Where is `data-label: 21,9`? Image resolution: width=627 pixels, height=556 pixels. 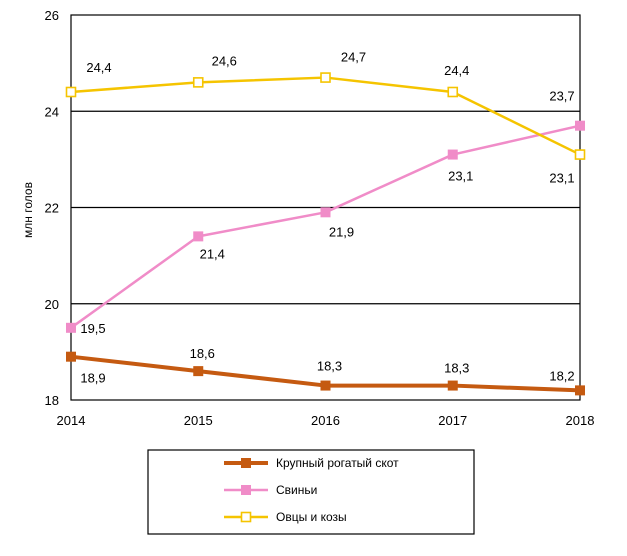 data-label: 21,9 is located at coordinates (341, 231).